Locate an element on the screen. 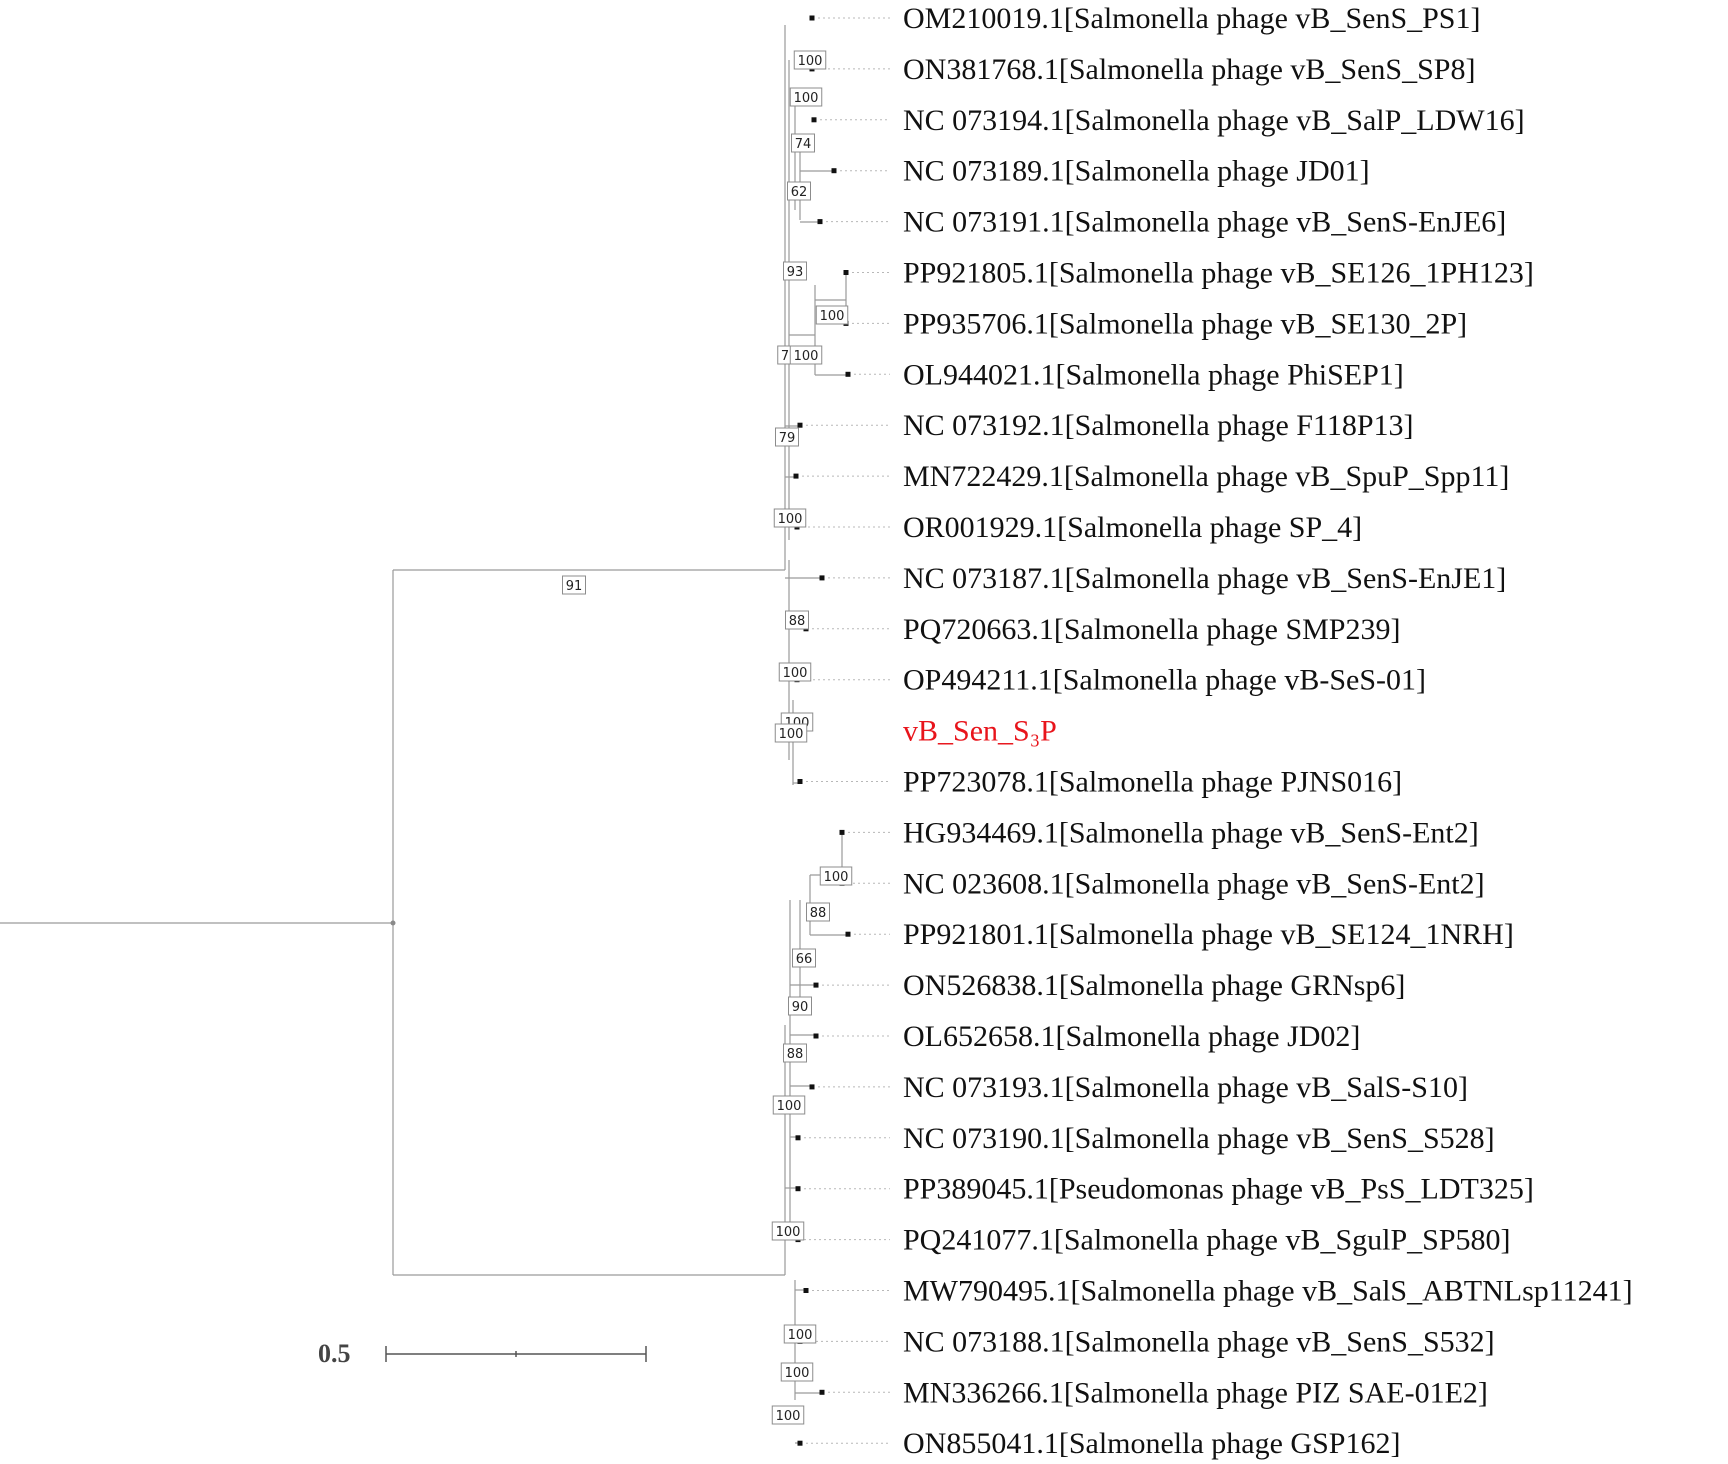 The image size is (1728, 1464). bootstrap-label: 74 is located at coordinates (803, 143).